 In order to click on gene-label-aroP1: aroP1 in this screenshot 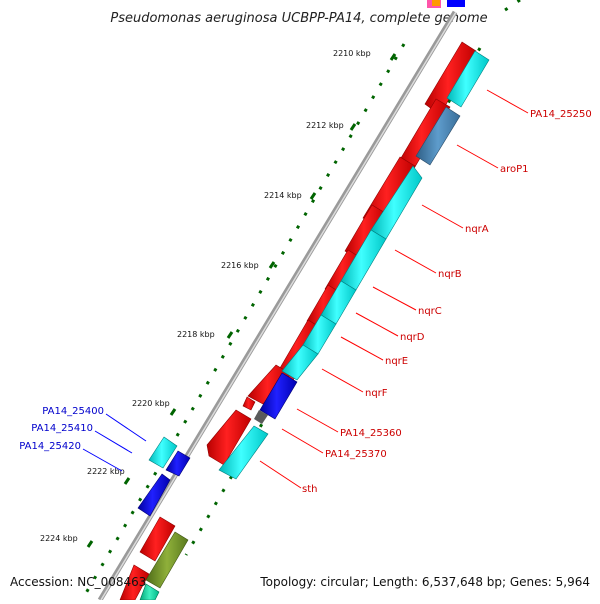, I will do `click(514, 169)`.